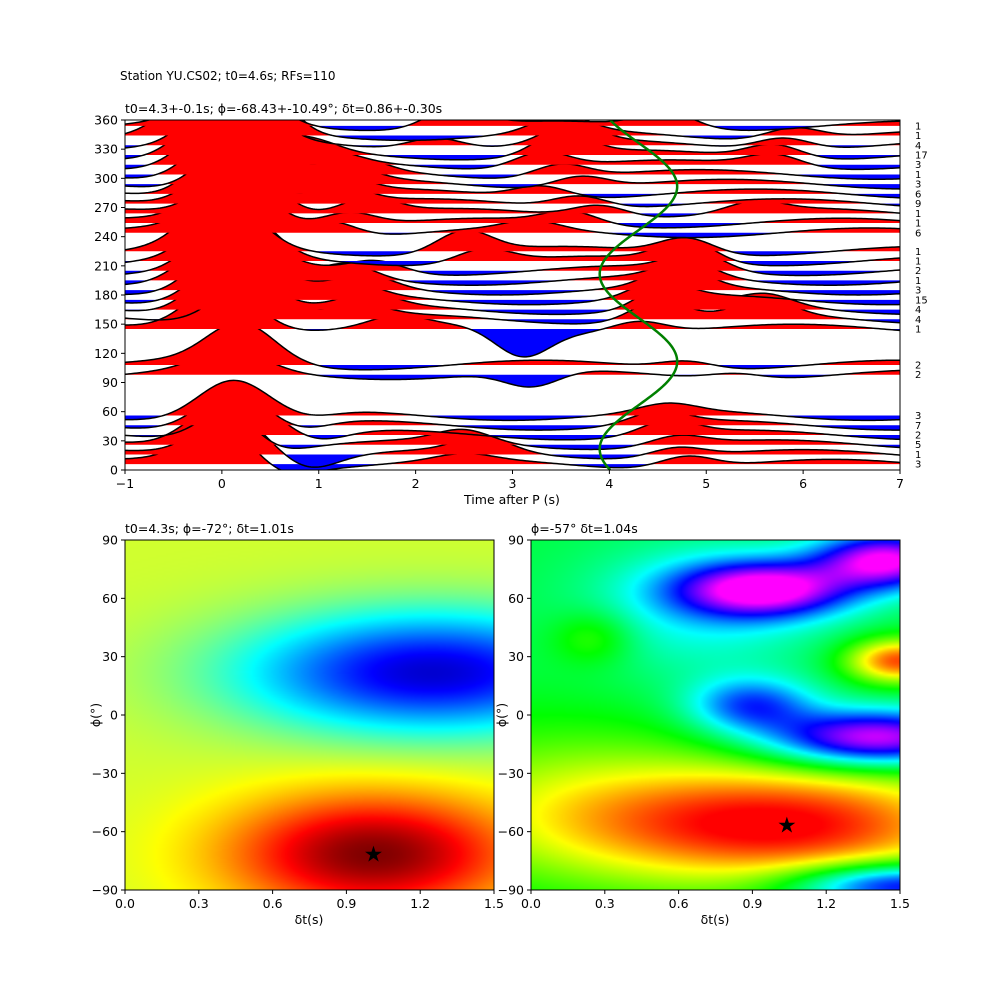  I want to click on top-y-tick-label: 90, so click(110, 382).